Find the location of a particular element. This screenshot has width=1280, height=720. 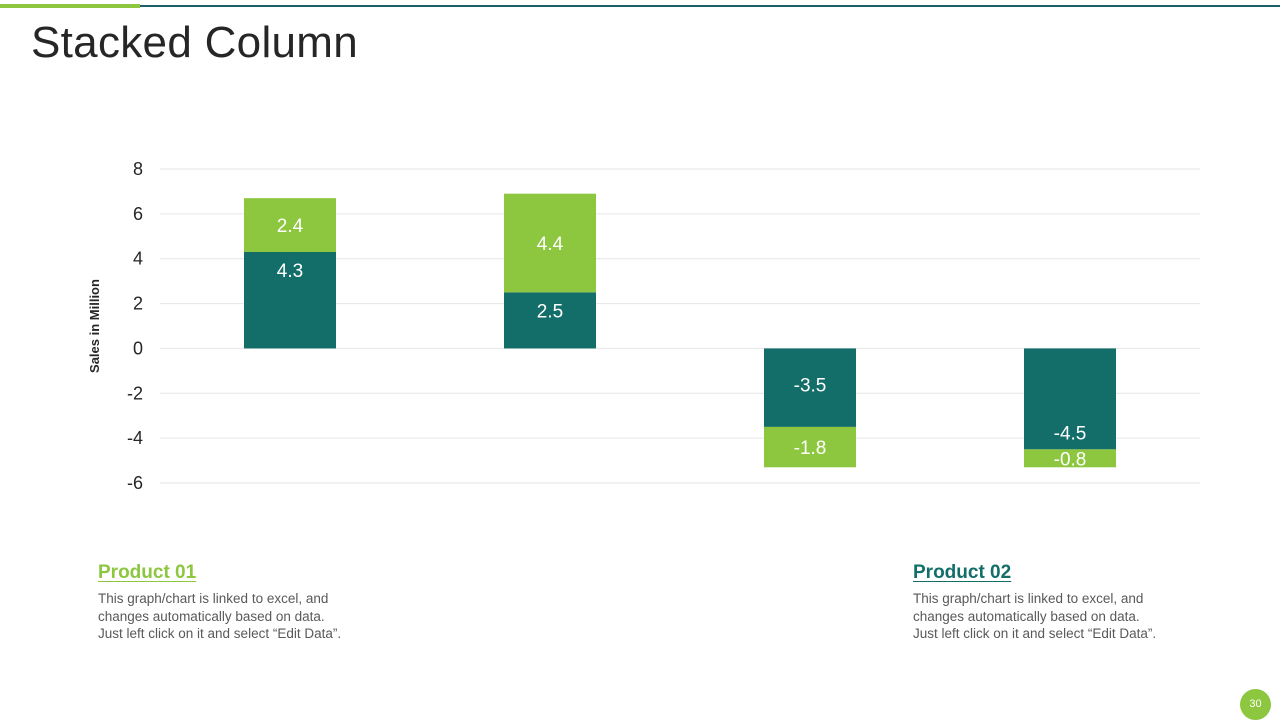

header-rule is located at coordinates (640, 6).